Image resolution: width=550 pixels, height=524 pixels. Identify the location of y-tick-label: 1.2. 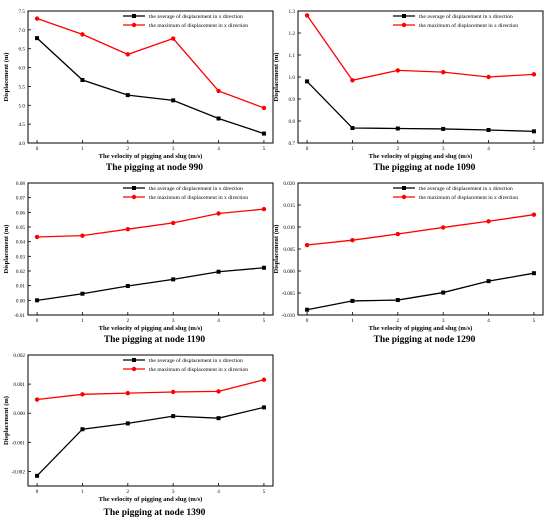
(292, 34).